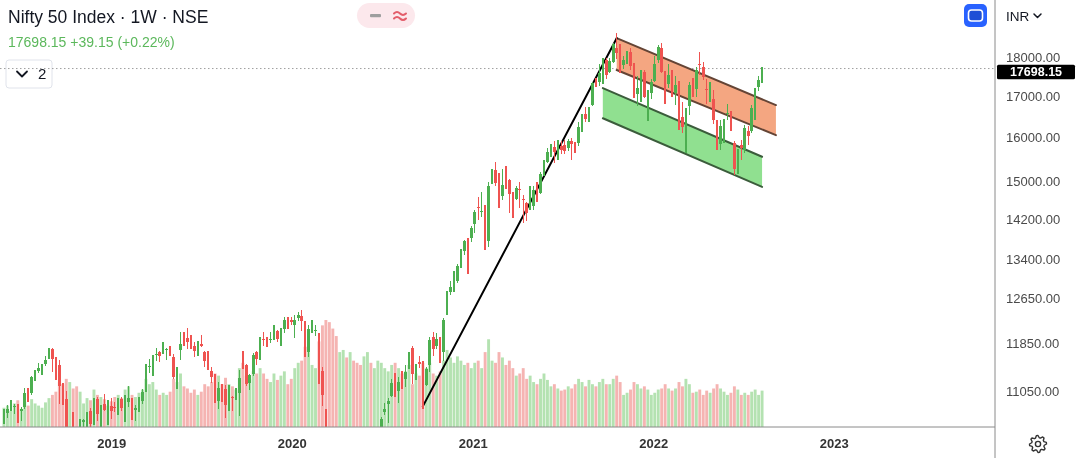 The height and width of the screenshot is (458, 1080). What do you see at coordinates (42, 74) in the screenshot?
I see `annotation: 2` at bounding box center [42, 74].